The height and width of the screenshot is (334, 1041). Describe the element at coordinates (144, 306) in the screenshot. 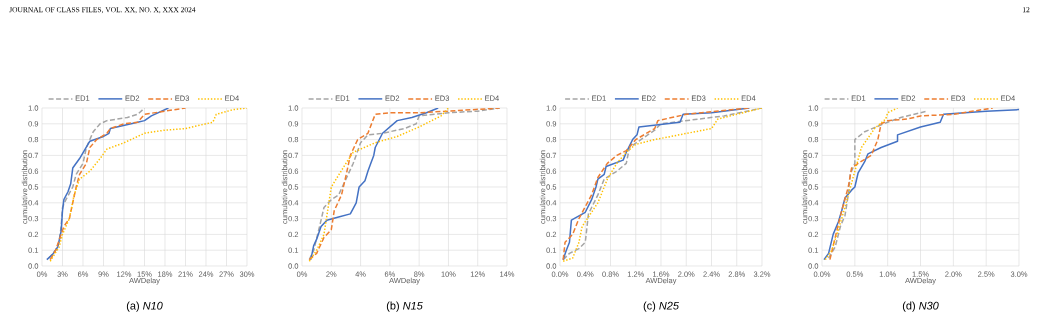

I see `text: (a) N10` at that location.